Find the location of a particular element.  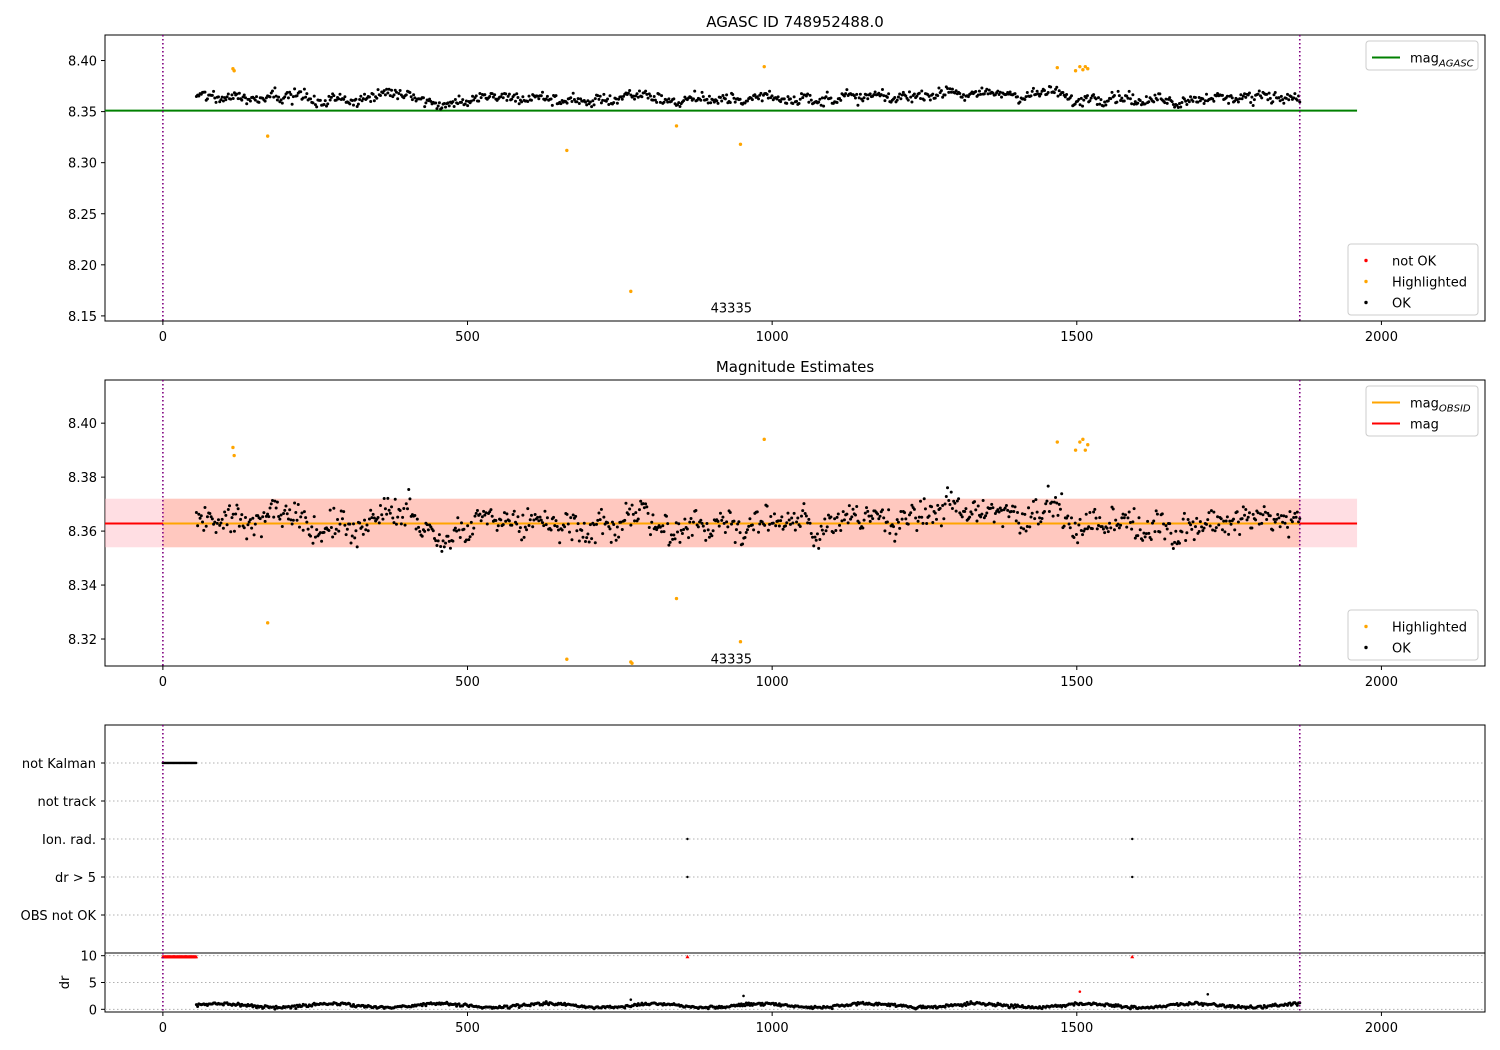

chart-title: AGASC ID 748952488.0 is located at coordinates (795, 22).